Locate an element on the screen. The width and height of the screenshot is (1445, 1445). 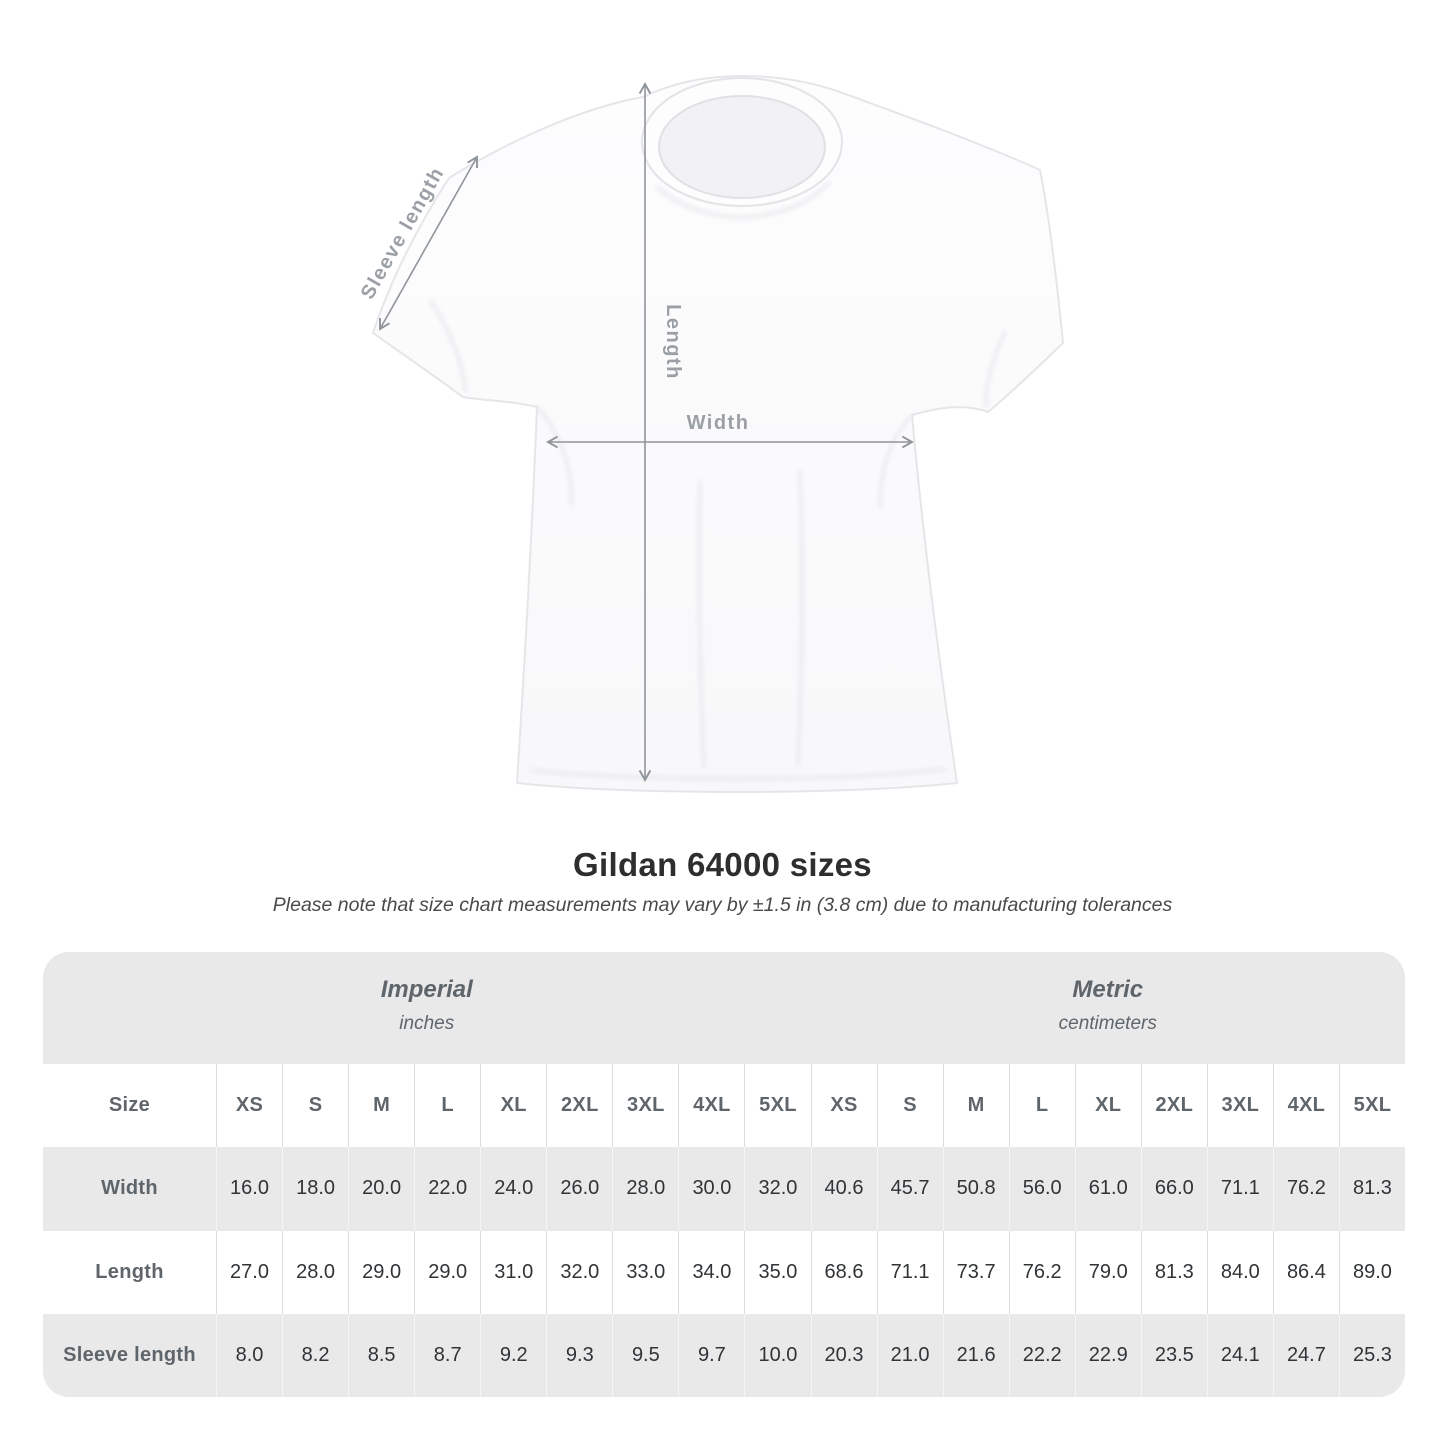
size-value: 79.0 is located at coordinates (1107, 1272).